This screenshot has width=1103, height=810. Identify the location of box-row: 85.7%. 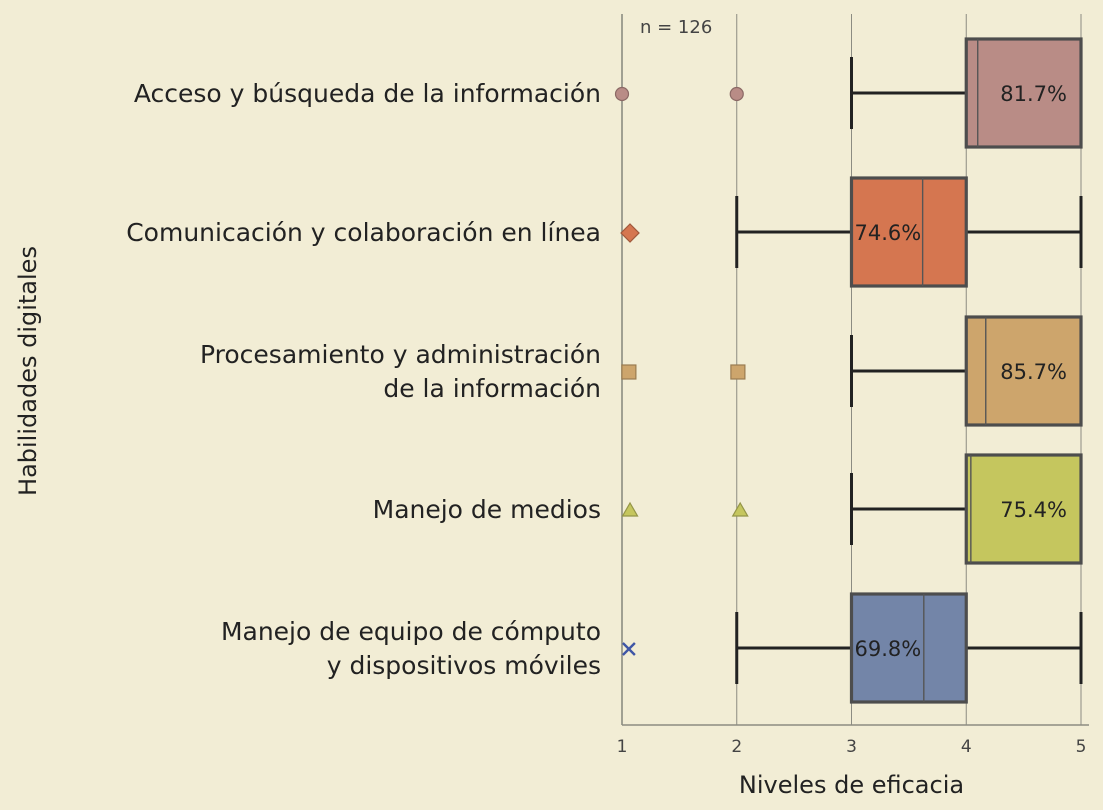
(966, 371).